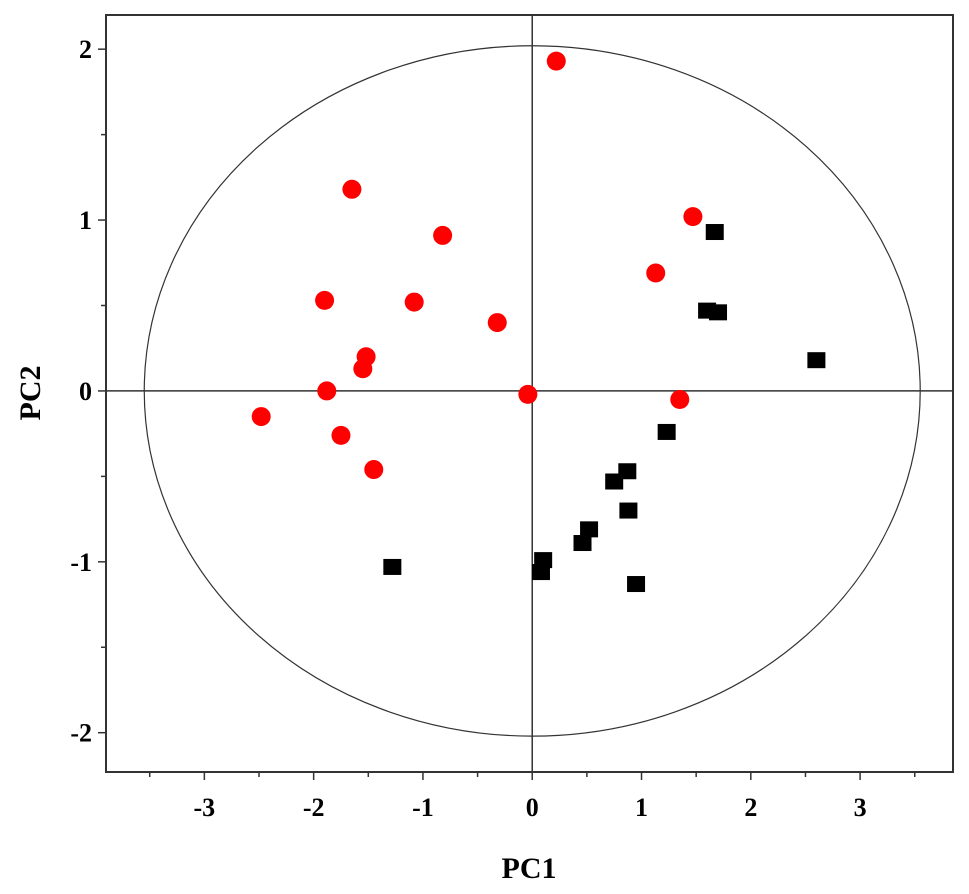 The width and height of the screenshot is (969, 894). Describe the element at coordinates (85, 49) in the screenshot. I see `y-tick-label: 2` at that location.